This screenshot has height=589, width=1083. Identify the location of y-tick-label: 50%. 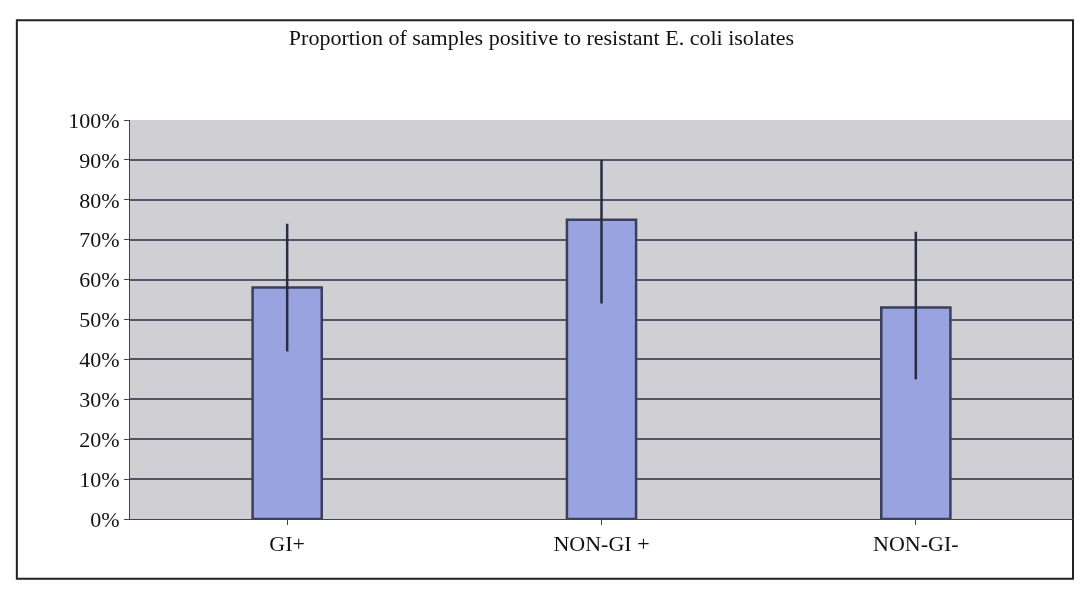
(99, 320).